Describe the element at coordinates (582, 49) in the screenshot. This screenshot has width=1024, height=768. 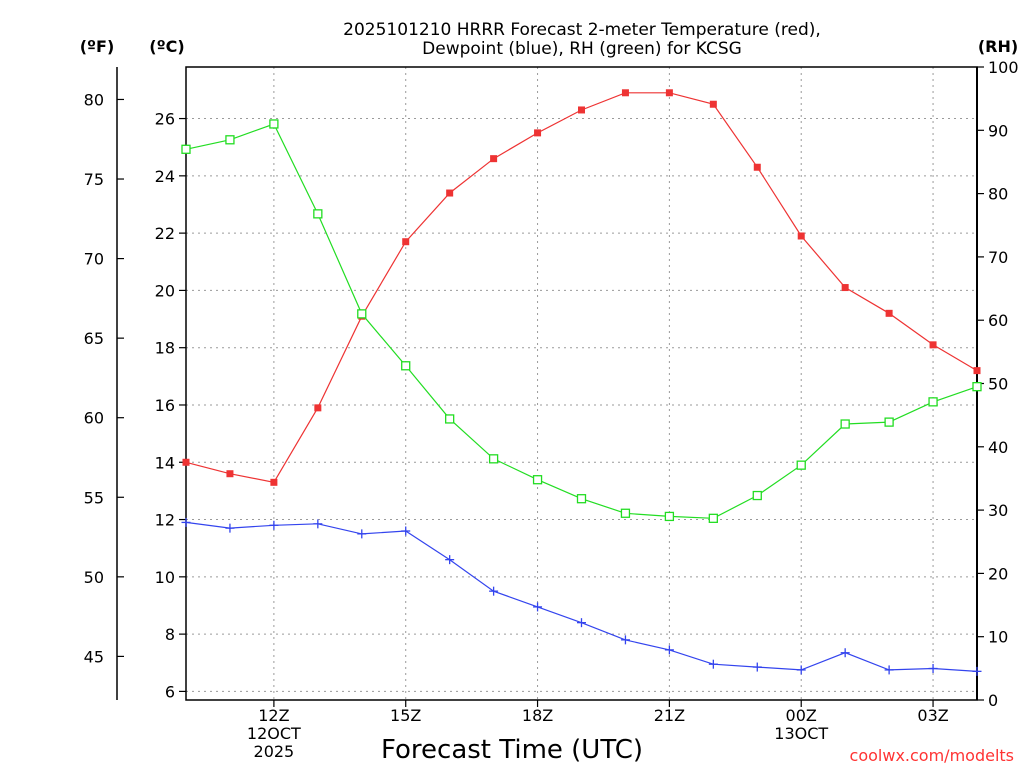
I see `chart-title-line-2: Dewpoint (blue), RH (green) for KCSG` at that location.